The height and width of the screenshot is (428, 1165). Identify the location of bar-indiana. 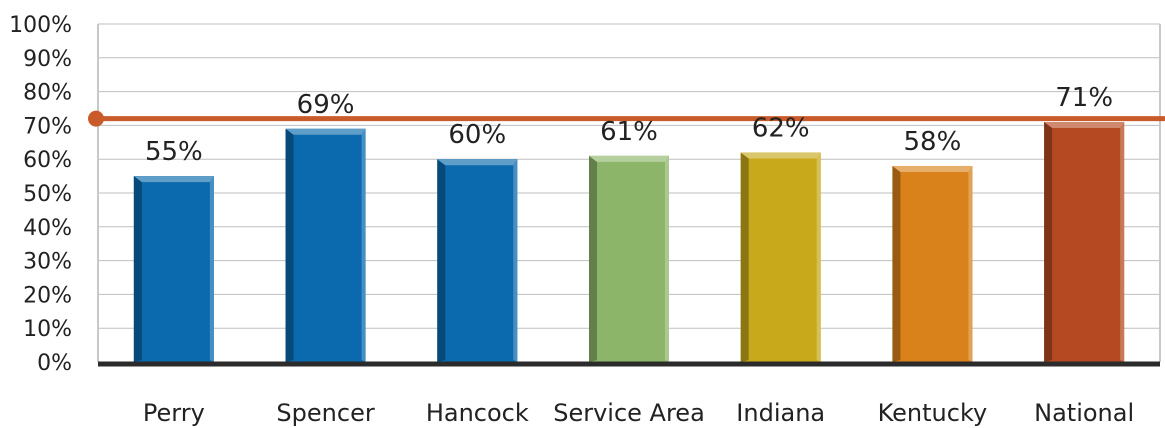
(780, 257).